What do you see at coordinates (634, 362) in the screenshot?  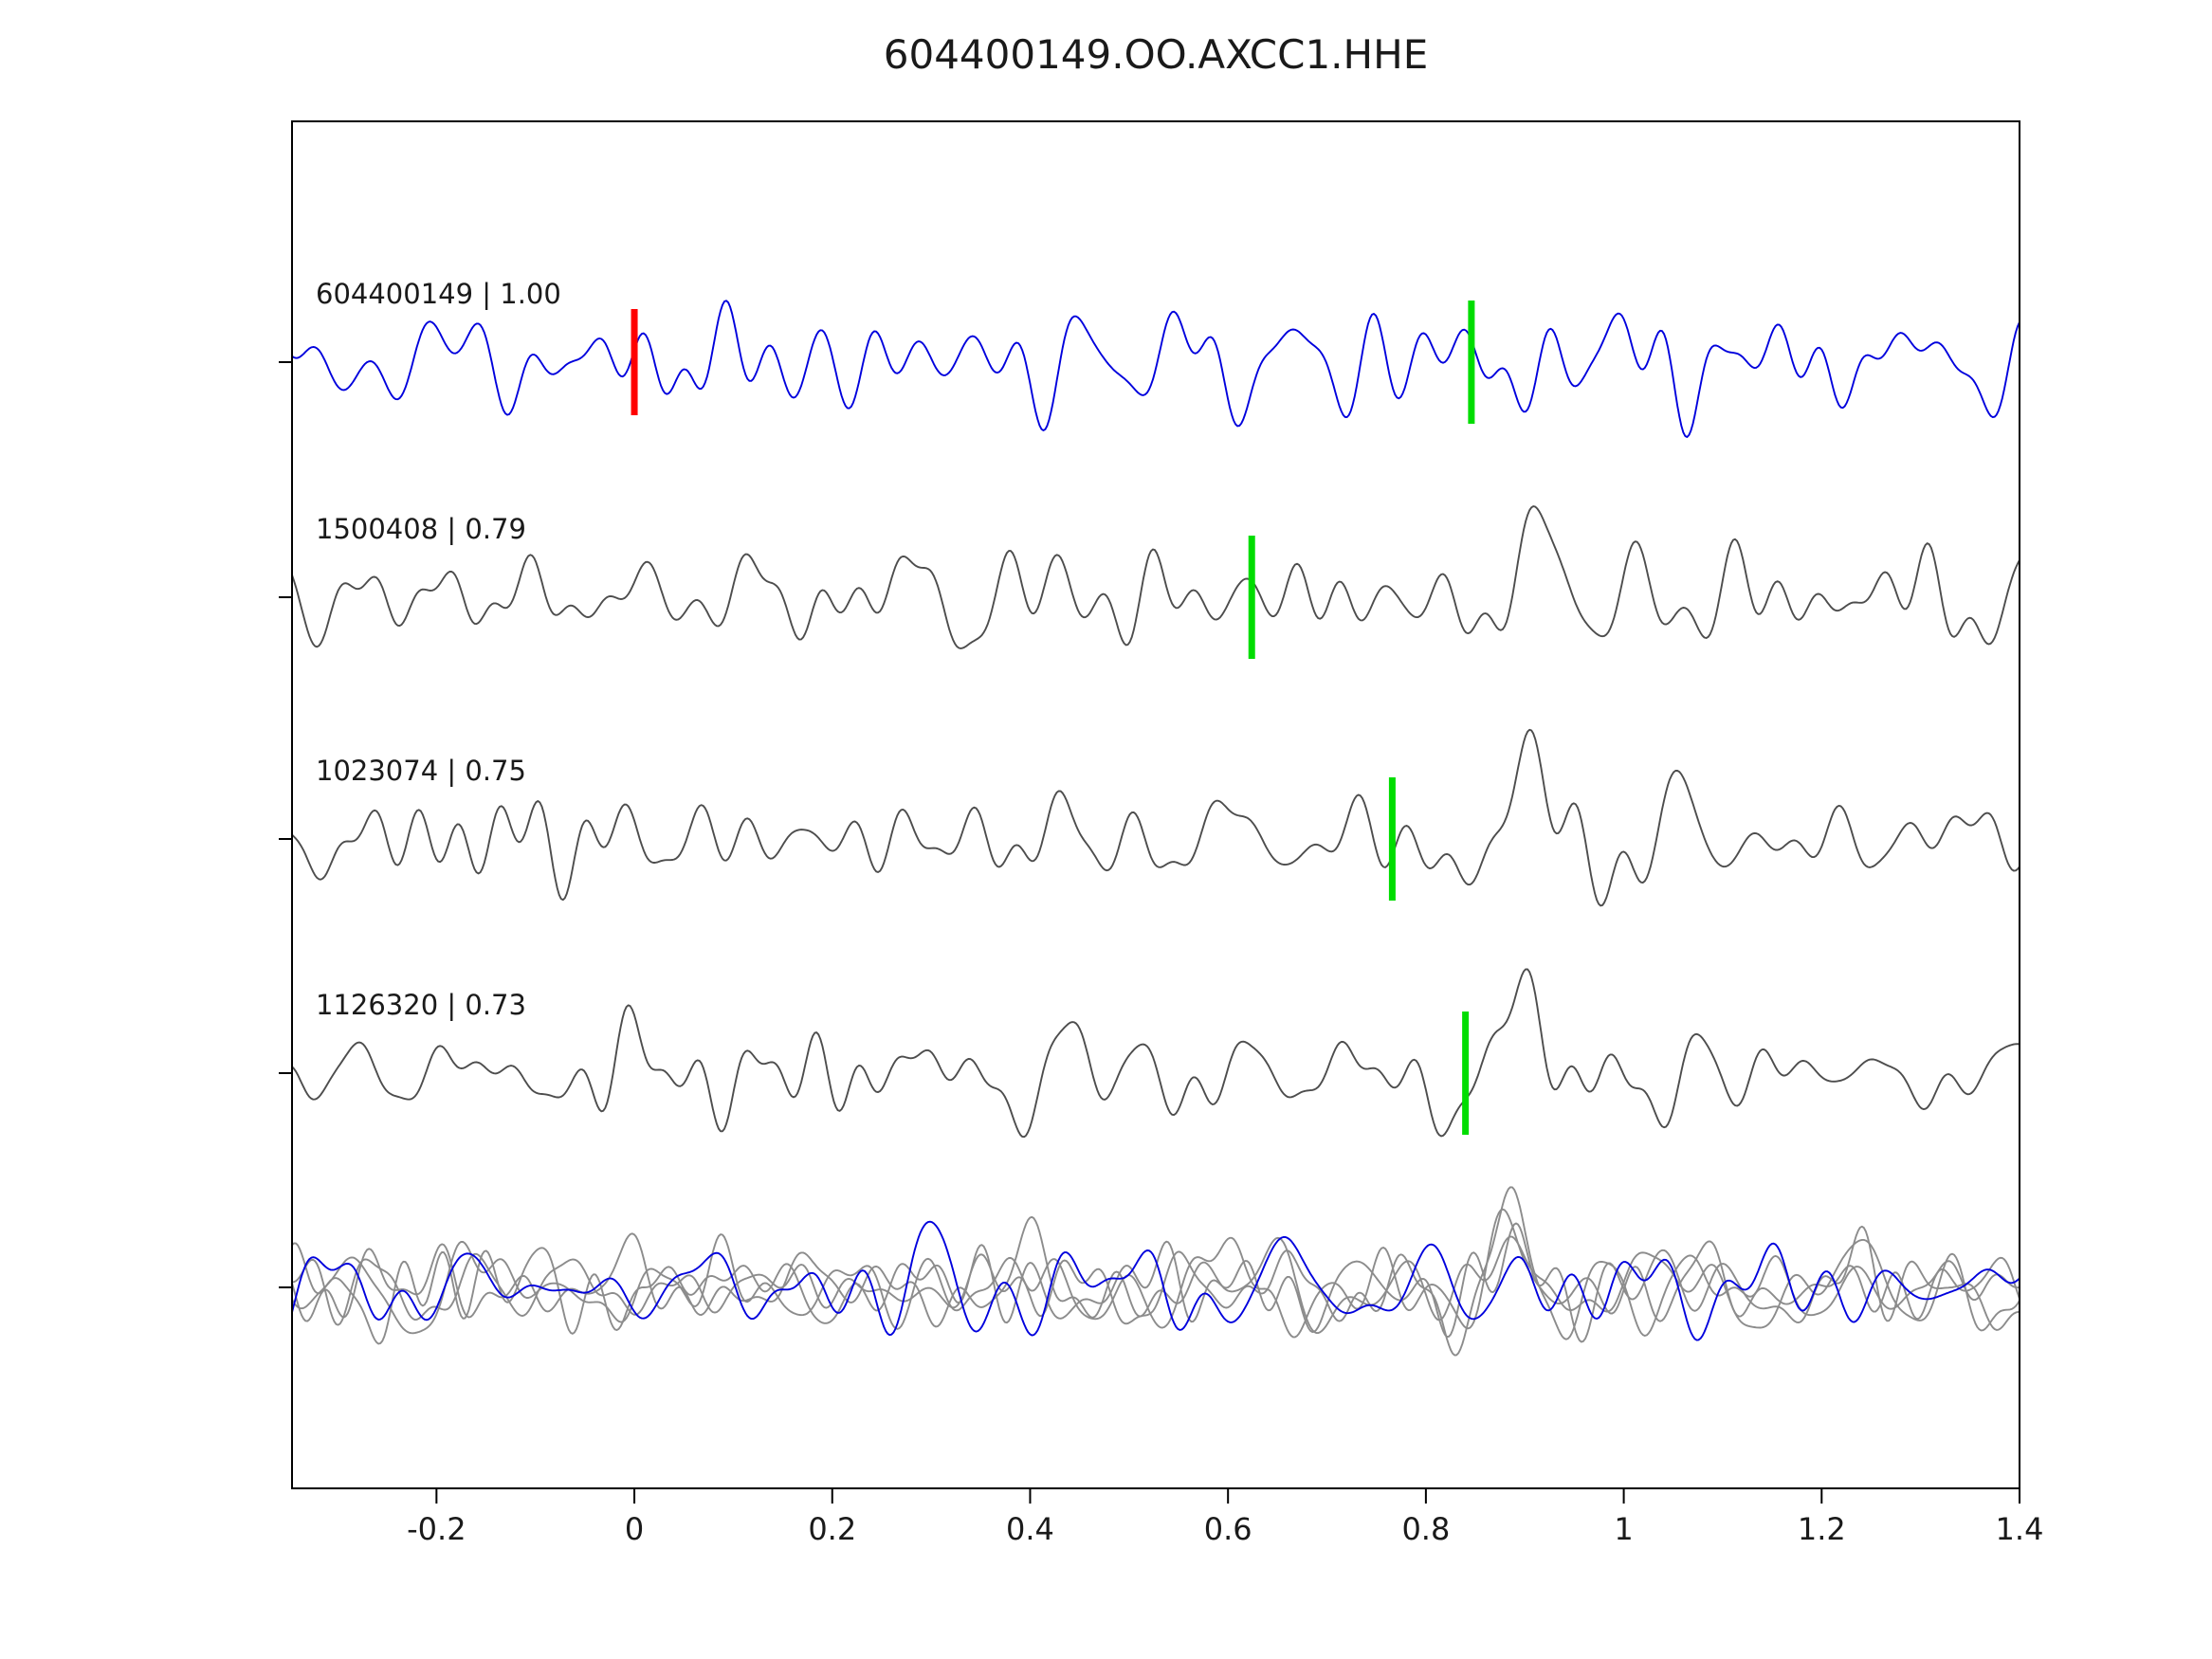 I see `zero-marker-red` at bounding box center [634, 362].